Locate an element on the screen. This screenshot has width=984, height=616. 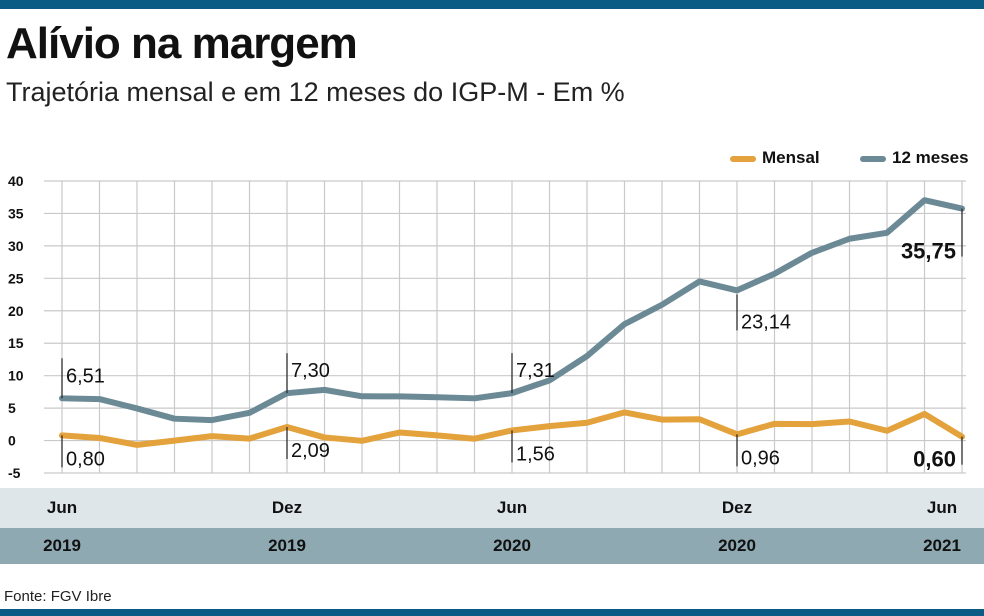
annotation-label: 0,60 is located at coordinates (934, 459).